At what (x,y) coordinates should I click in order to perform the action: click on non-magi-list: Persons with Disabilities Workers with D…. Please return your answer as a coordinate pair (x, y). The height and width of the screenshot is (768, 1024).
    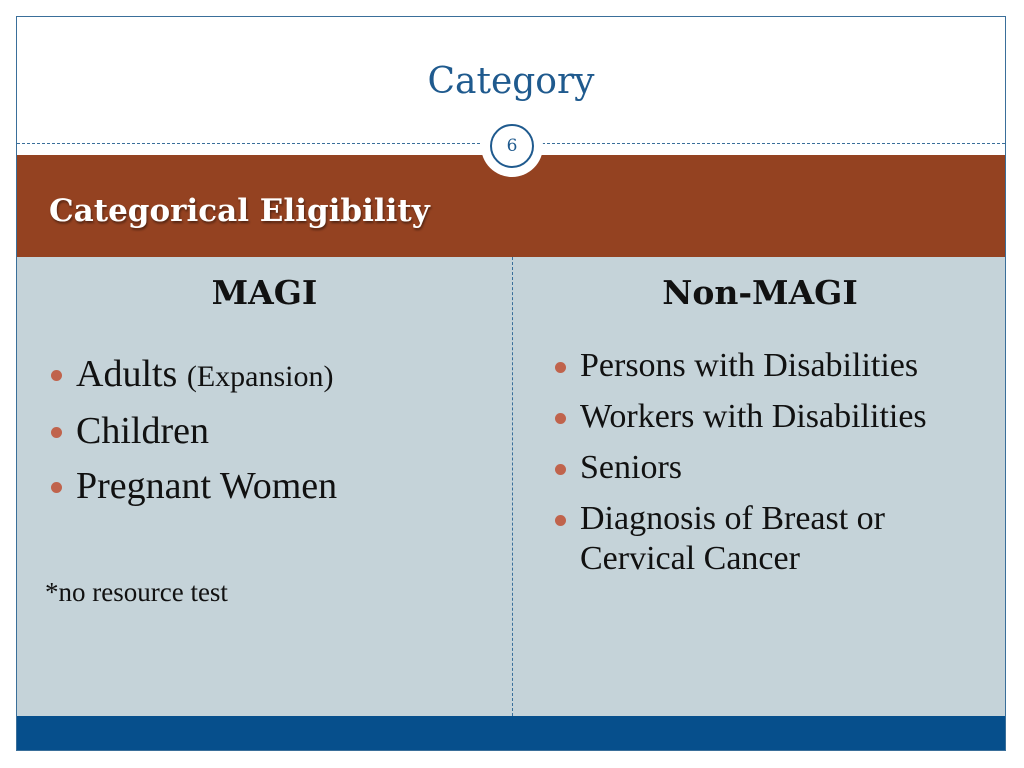
    Looking at the image, I should click on (771, 468).